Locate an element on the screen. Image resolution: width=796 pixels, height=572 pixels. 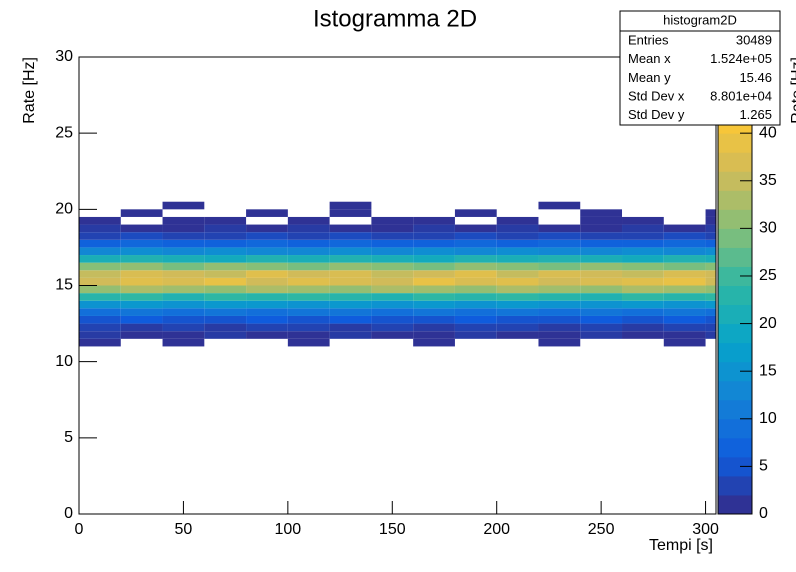
x-axis-label: Tempi [s] is located at coordinates (681, 545).